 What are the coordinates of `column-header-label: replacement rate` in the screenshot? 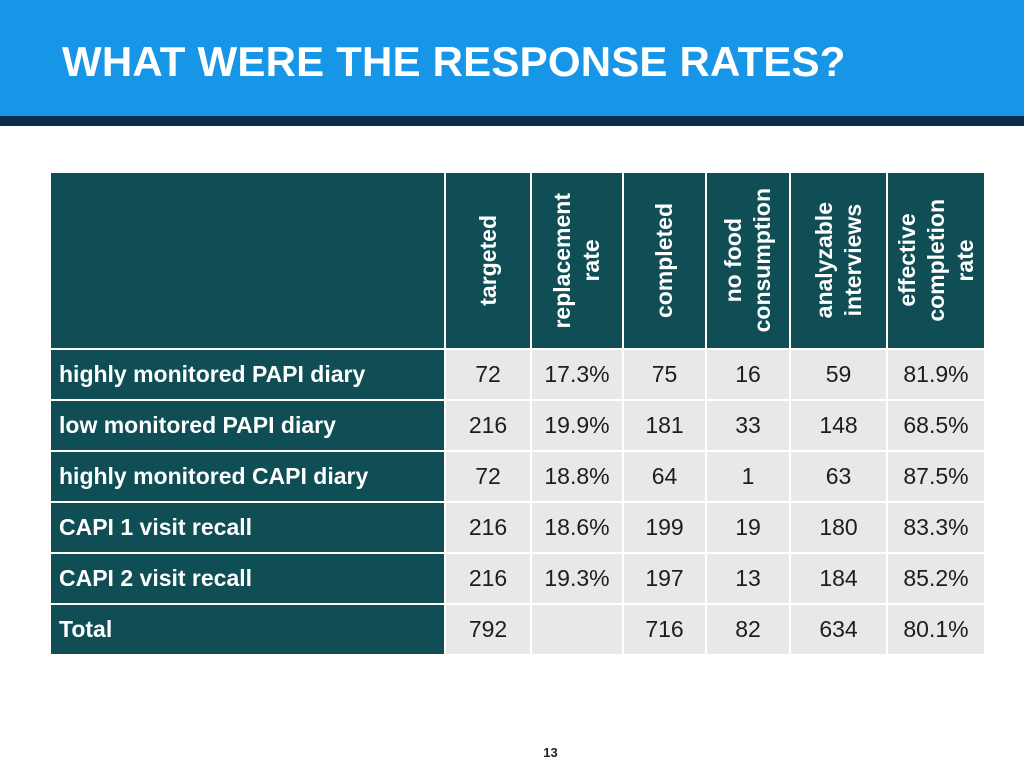 It's located at (576, 260).